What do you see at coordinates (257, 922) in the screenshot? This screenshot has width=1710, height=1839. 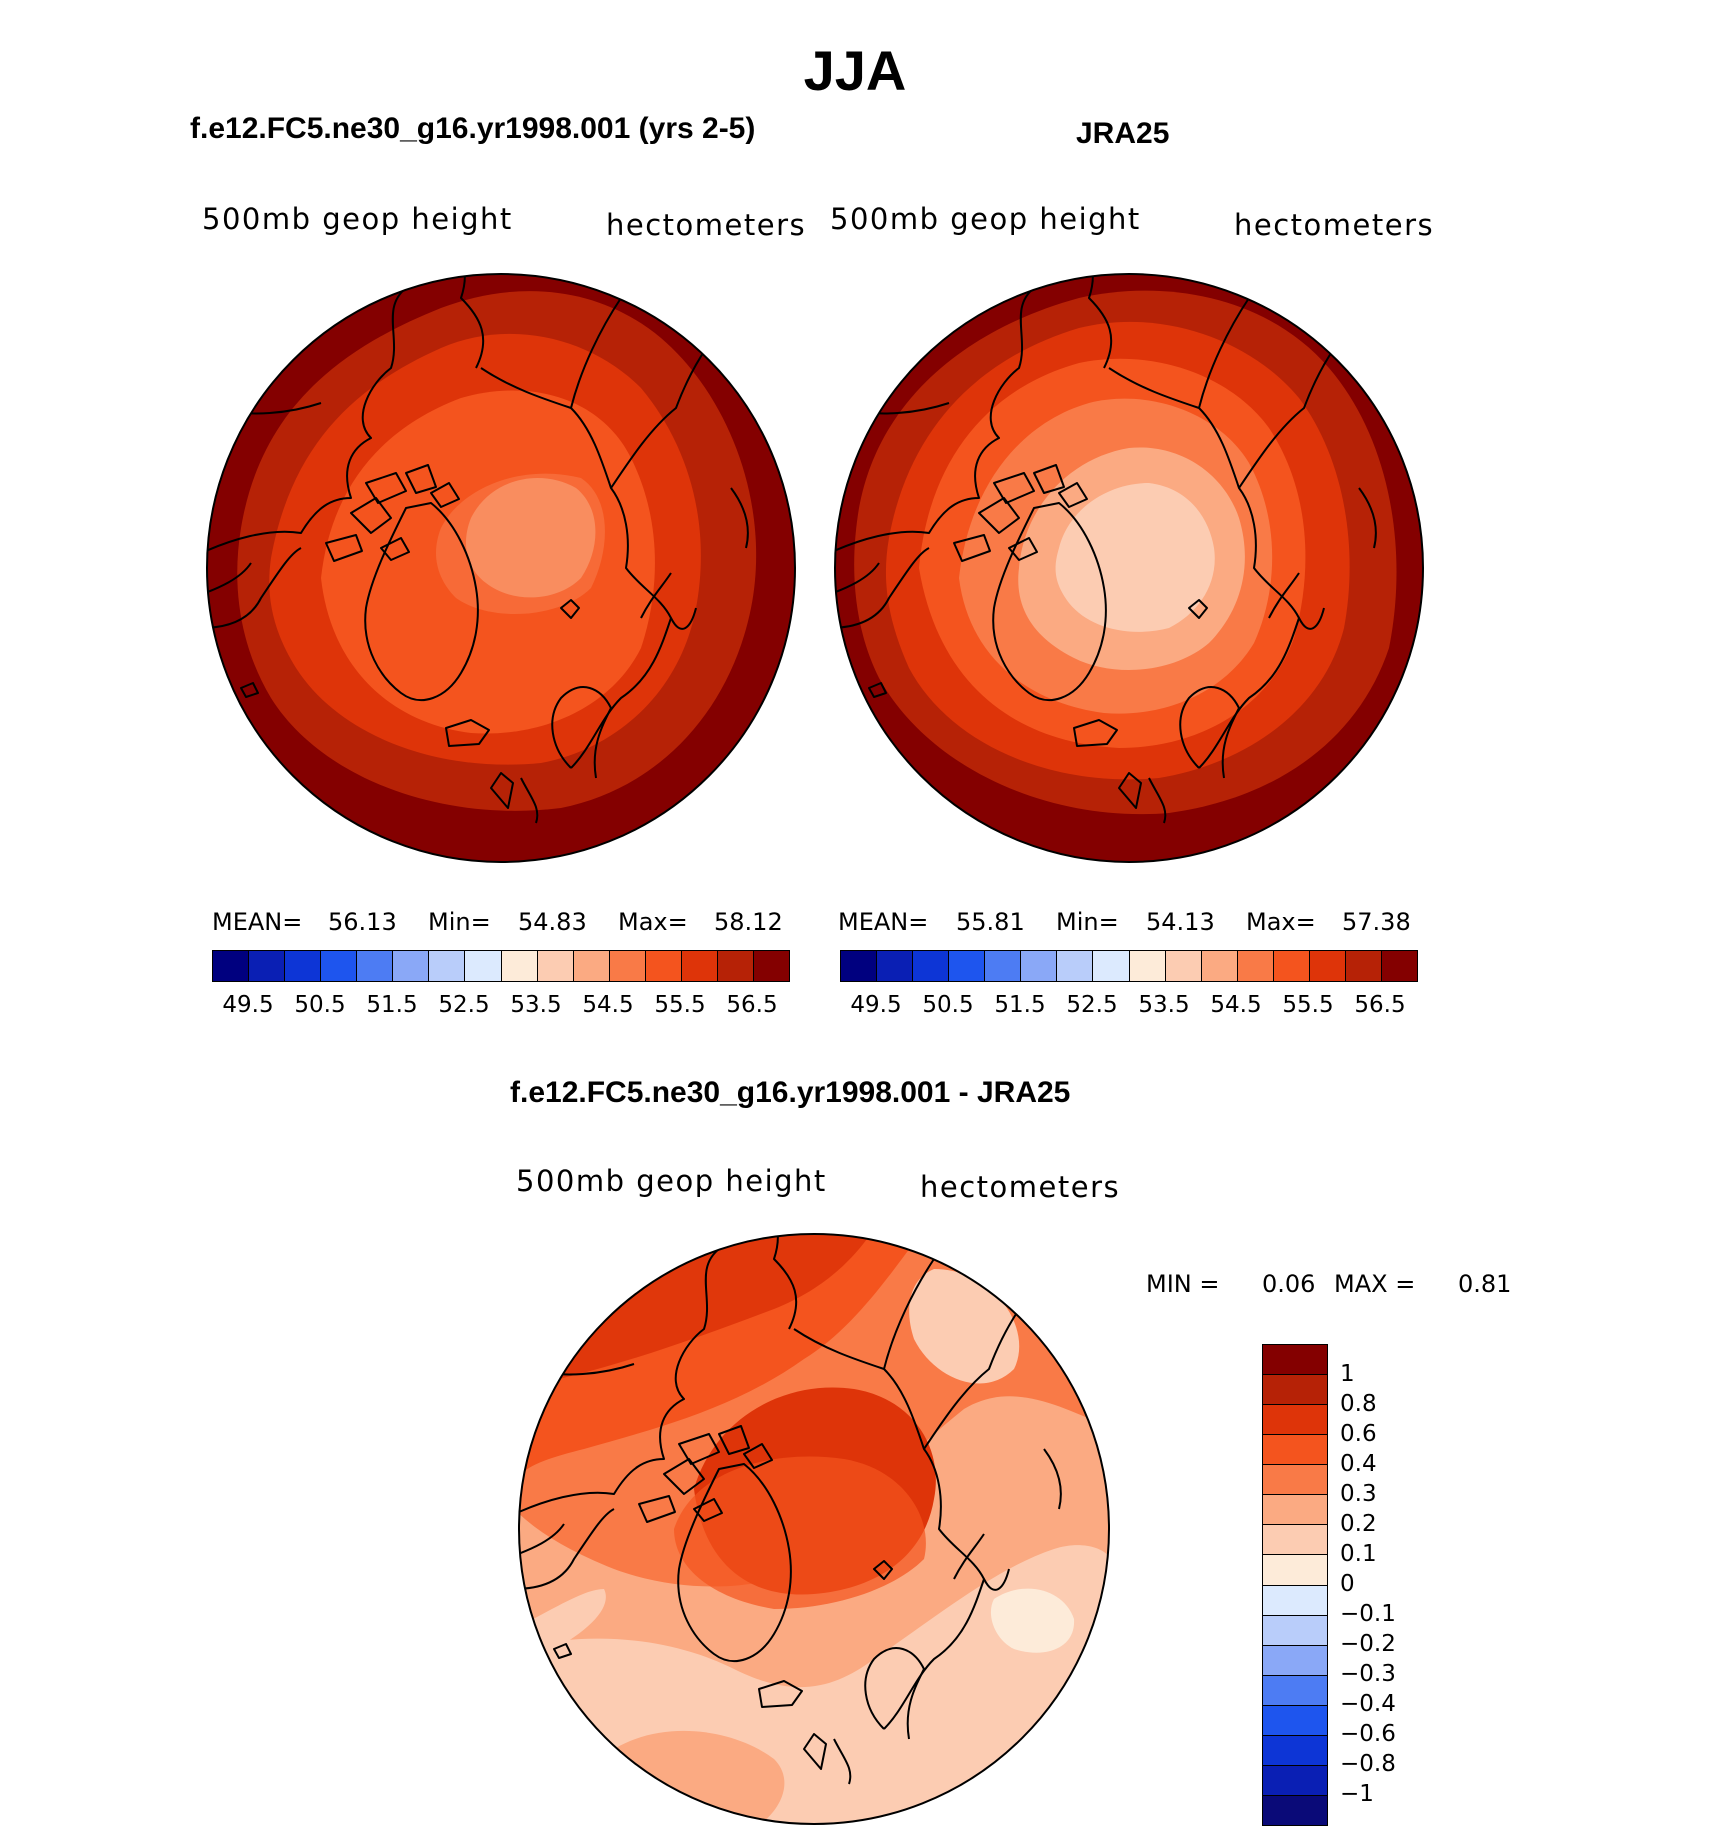 I see `model-mean-label: MEAN=` at bounding box center [257, 922].